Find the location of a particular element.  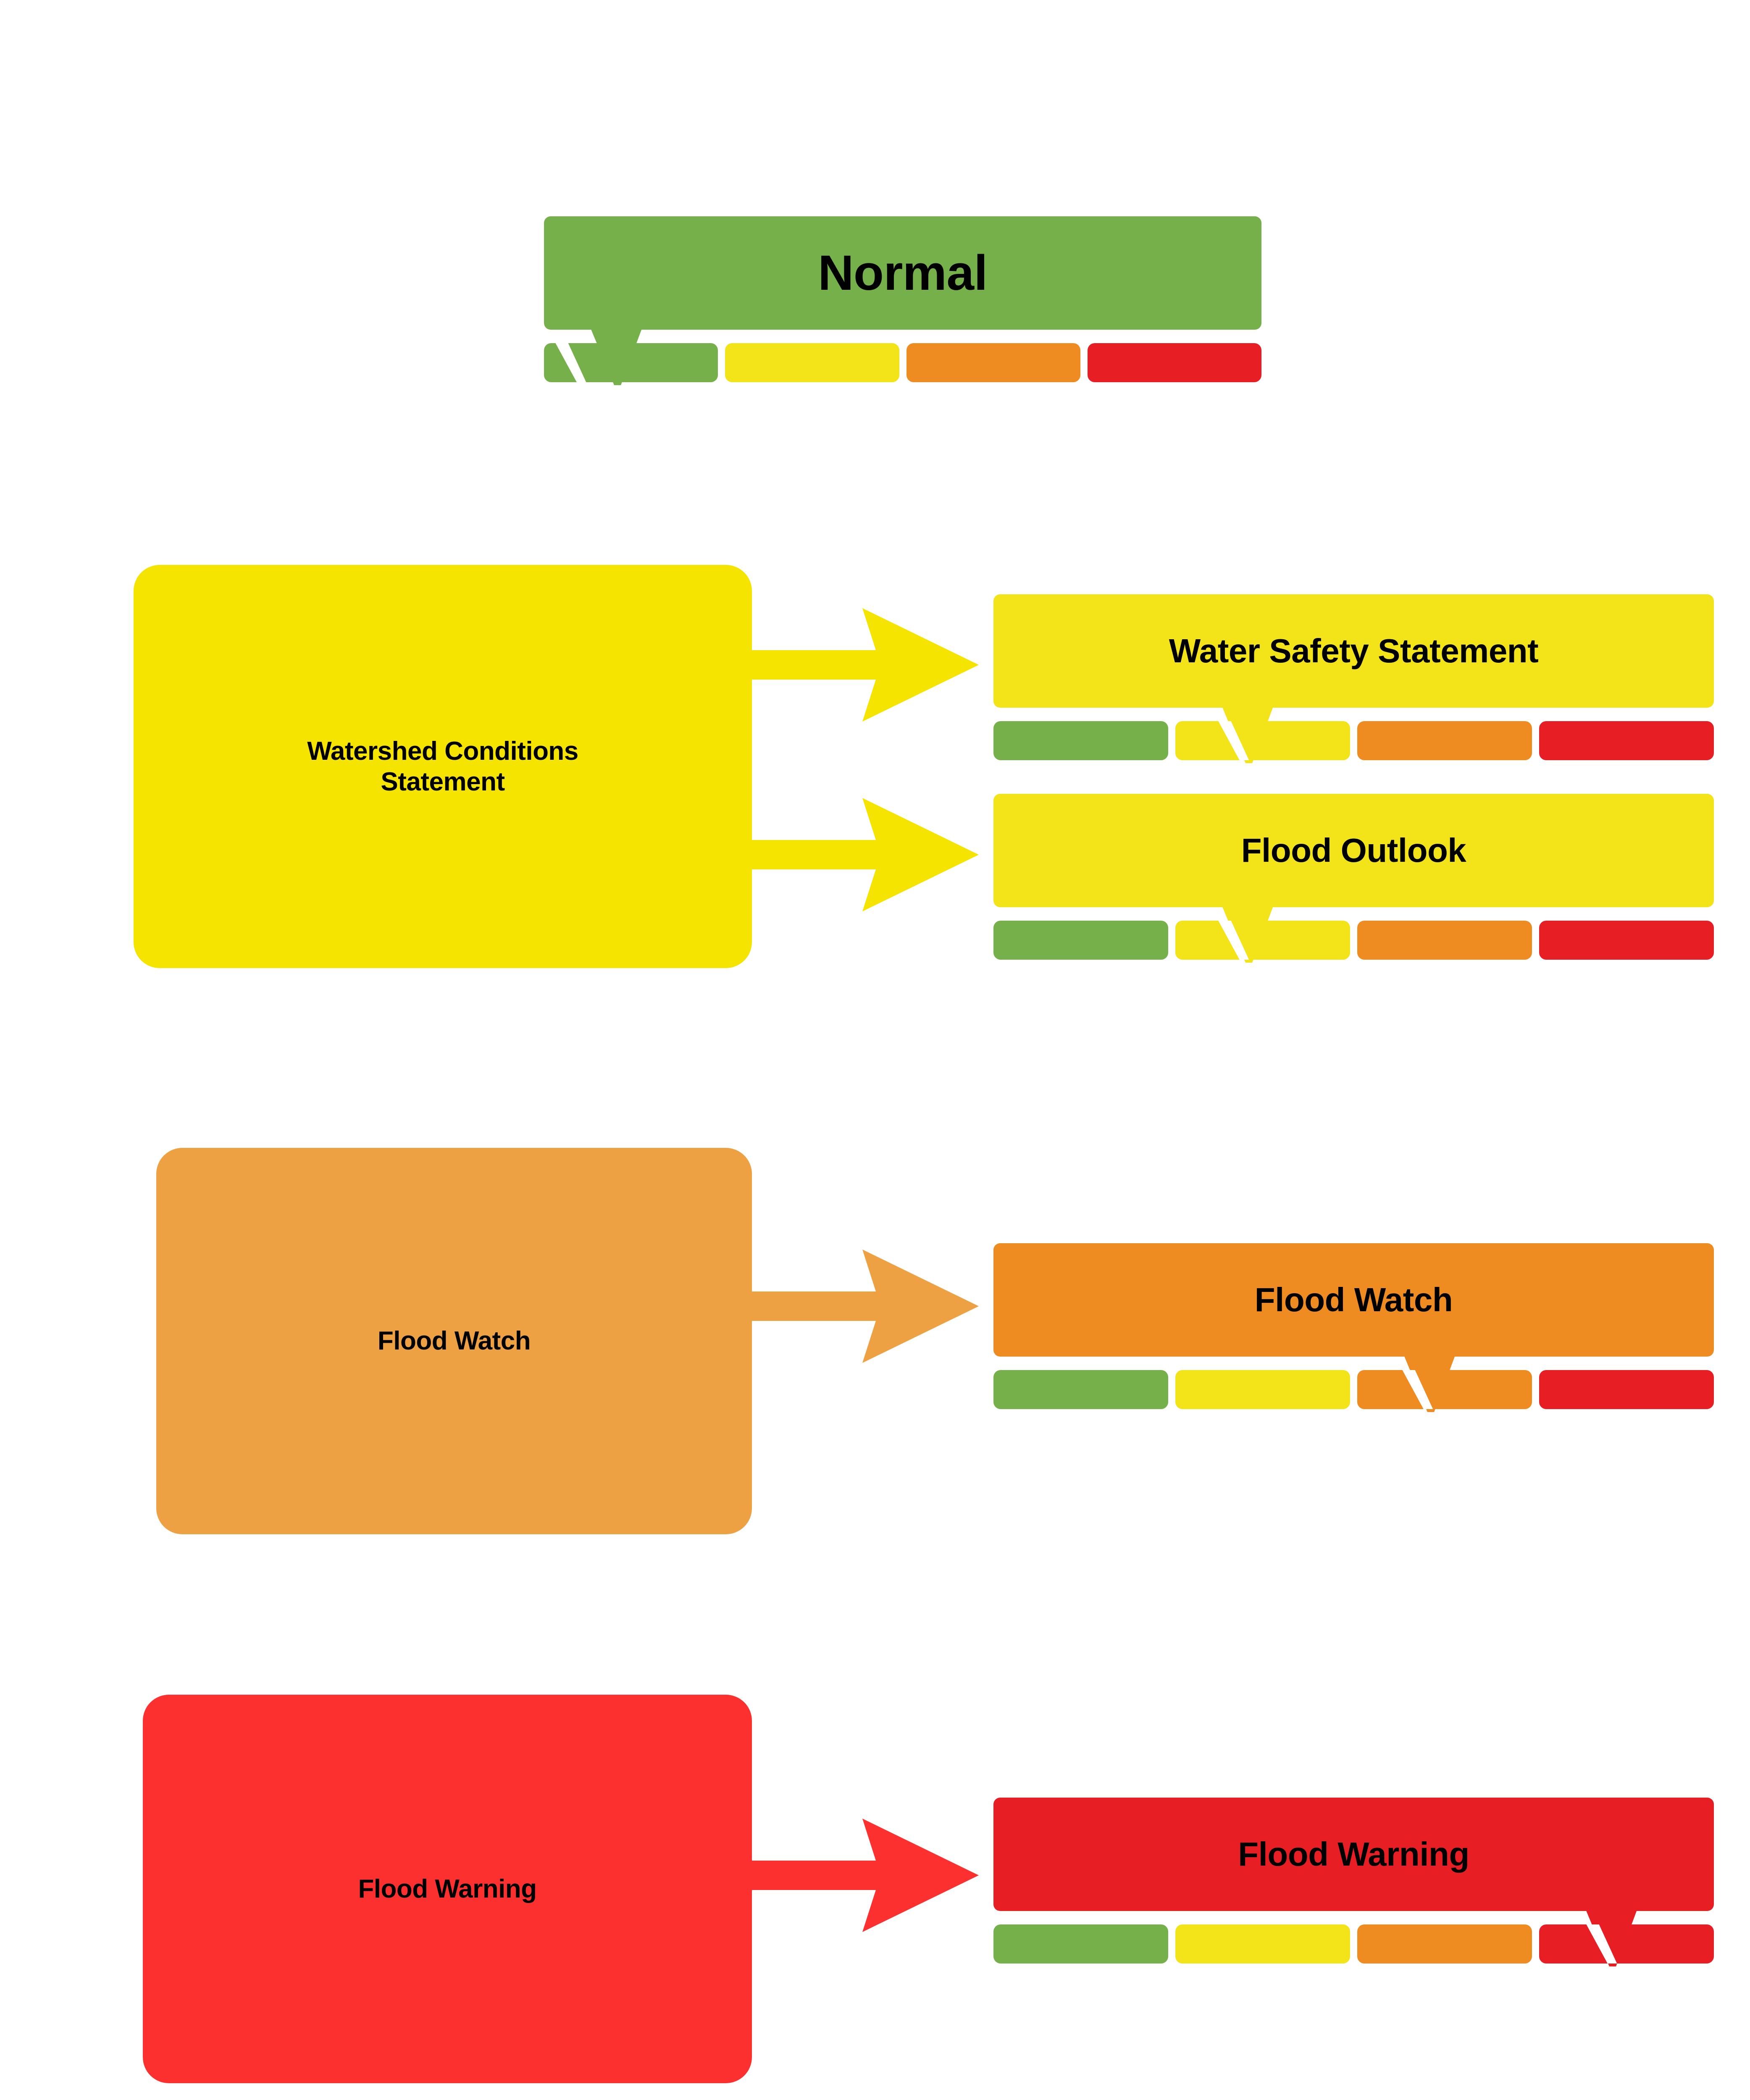

source-box-label: Flood Warning is located at coordinates (448, 1888).